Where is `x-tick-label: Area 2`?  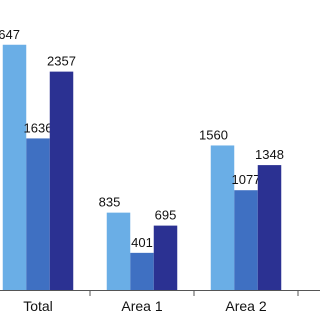 x-tick-label: Area 2 is located at coordinates (245, 306).